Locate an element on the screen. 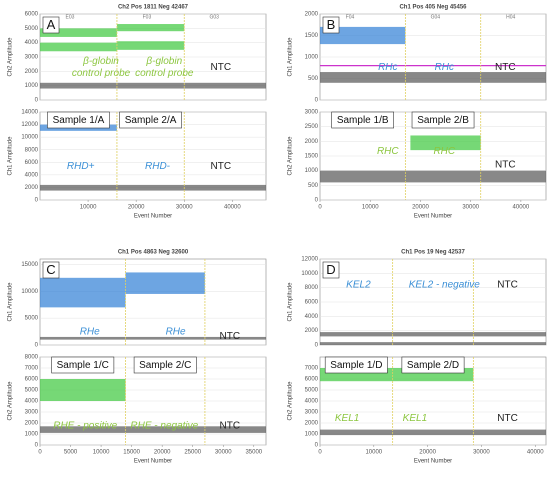 This screenshot has height=481, width=550. y-tick-label: 8000 is located at coordinates (32, 150).